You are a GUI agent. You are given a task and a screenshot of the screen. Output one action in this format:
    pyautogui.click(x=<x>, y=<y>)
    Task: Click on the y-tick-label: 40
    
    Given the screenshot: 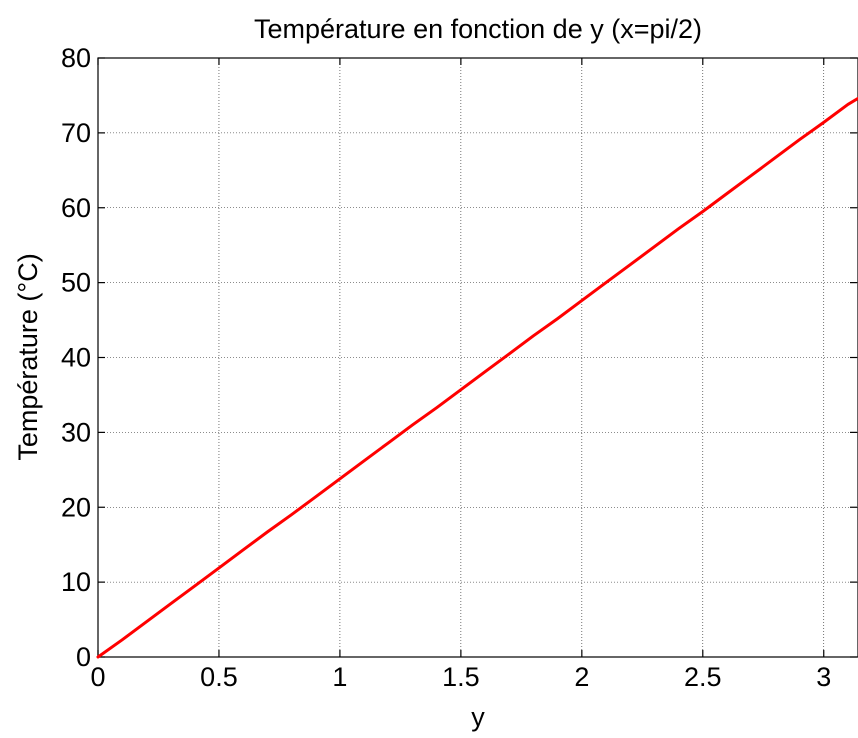 What is the action you would take?
    pyautogui.click(x=76, y=358)
    